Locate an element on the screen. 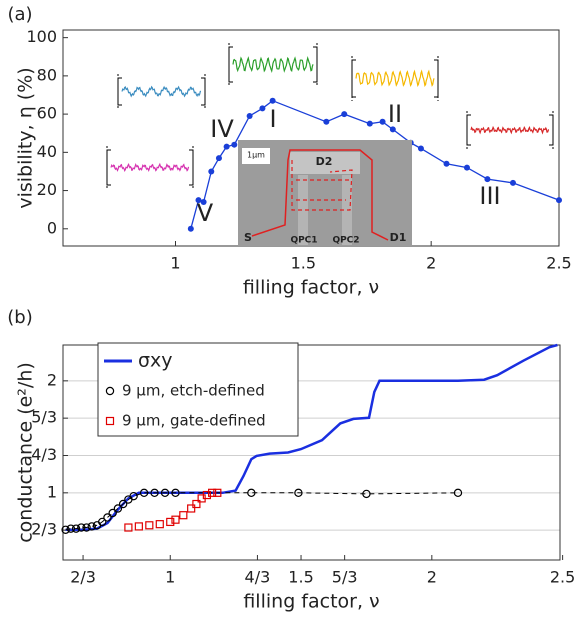 This screenshot has height=625, width=585. scale-bar-box is located at coordinates (256, 156).